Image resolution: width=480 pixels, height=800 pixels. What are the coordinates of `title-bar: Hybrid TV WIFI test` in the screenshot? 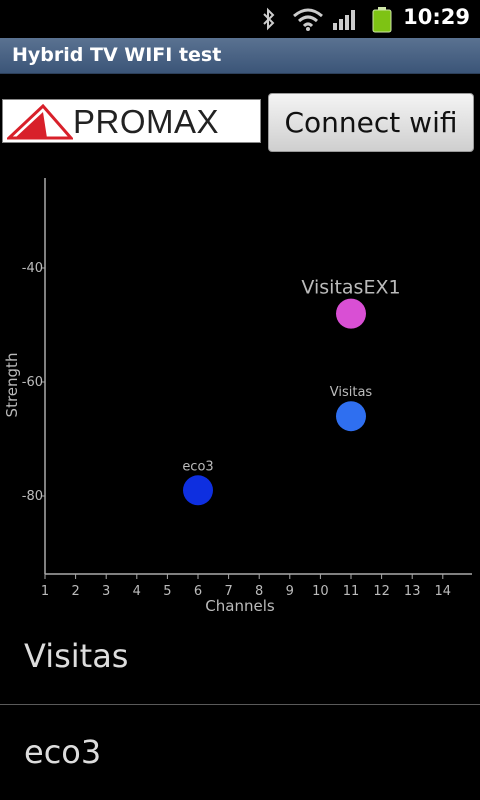 It's located at (240, 56).